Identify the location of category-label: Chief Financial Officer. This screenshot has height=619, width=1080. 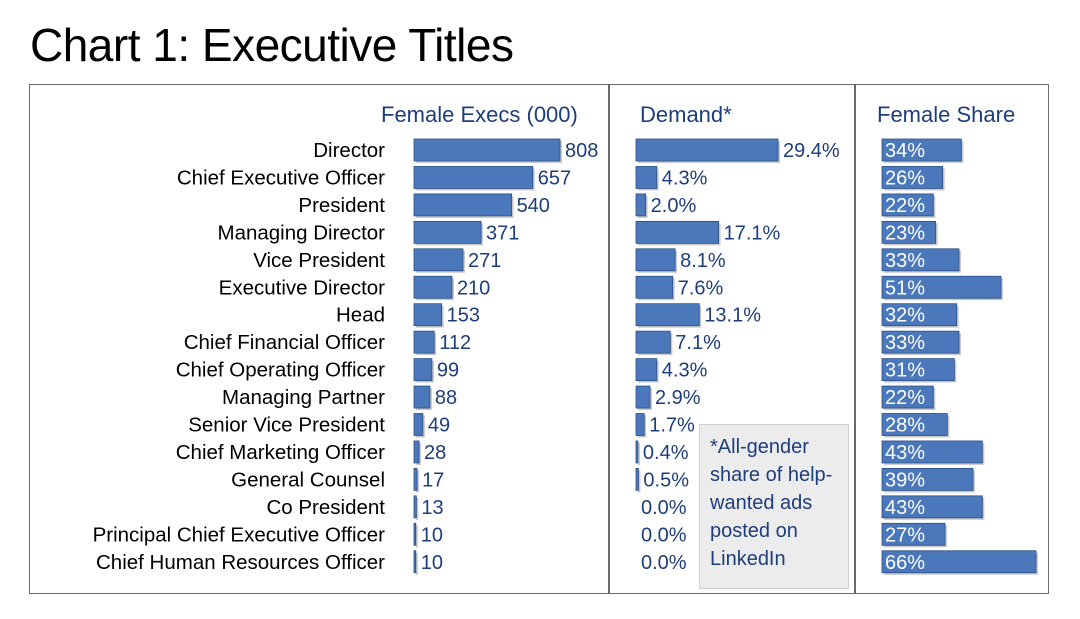
(284, 342).